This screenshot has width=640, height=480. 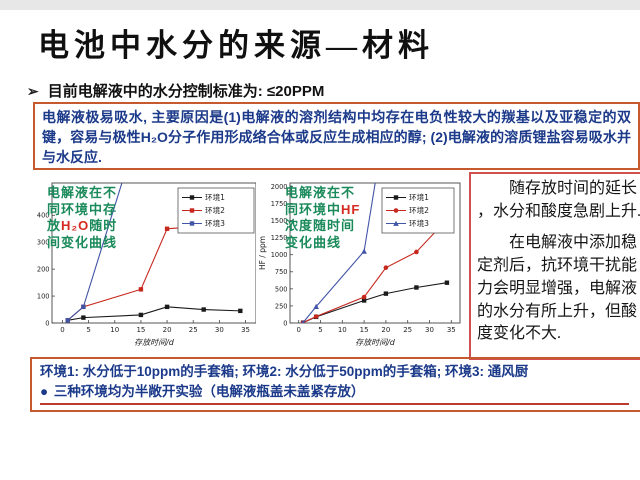 I want to click on svg-text: 100, so click(x=43, y=296).